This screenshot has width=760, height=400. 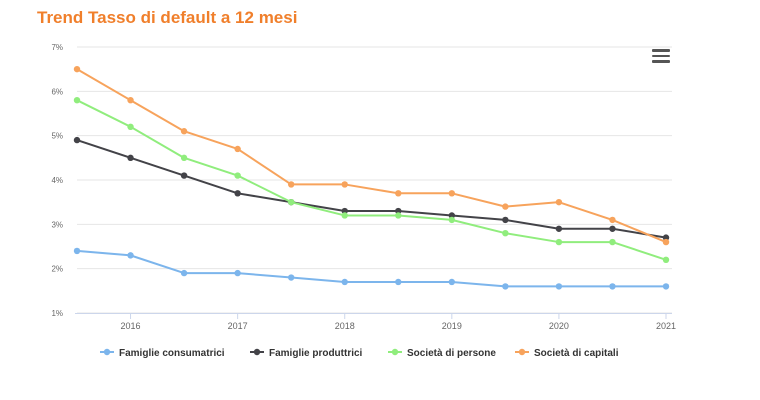 What do you see at coordinates (316, 353) in the screenshot?
I see `legend-item-label: Famiglie produttrici` at bounding box center [316, 353].